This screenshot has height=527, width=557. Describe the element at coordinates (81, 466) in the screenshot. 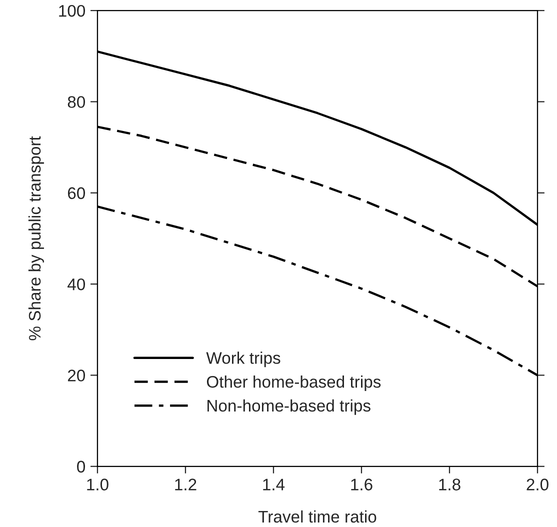

I see `y-tick-label: 0` at that location.